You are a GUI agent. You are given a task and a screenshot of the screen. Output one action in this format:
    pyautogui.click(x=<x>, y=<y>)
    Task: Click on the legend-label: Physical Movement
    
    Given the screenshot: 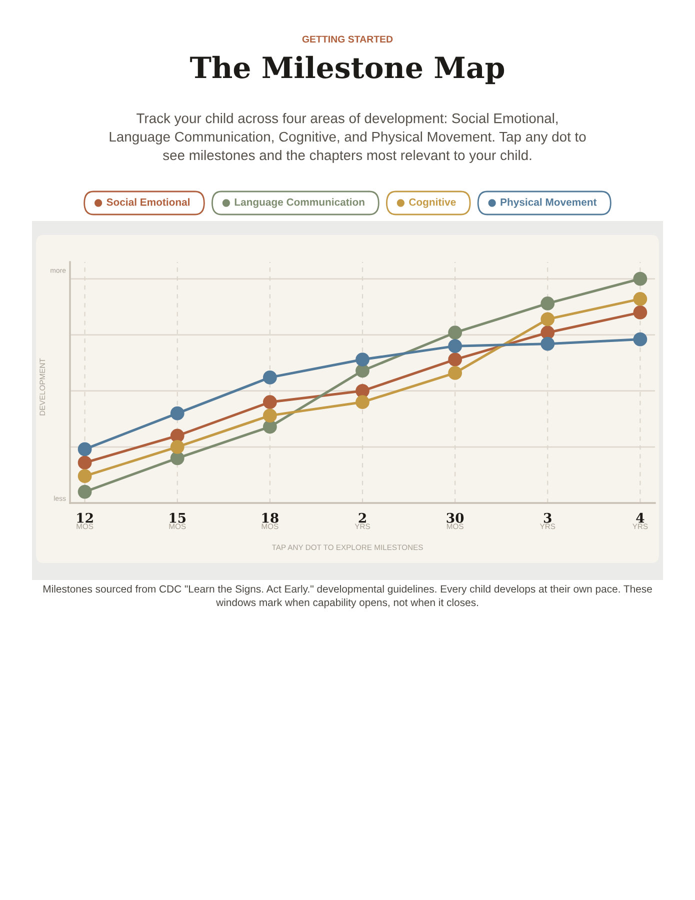 What is the action you would take?
    pyautogui.click(x=548, y=203)
    